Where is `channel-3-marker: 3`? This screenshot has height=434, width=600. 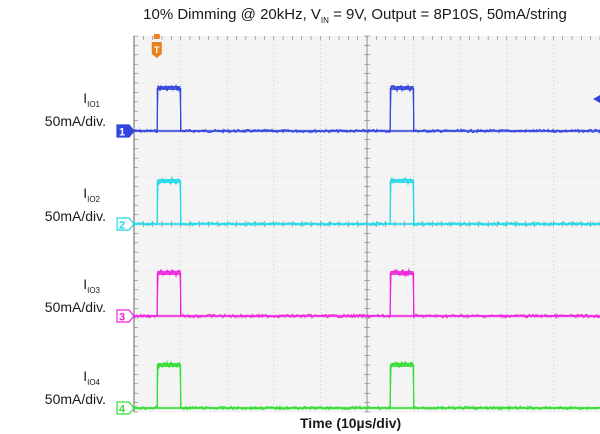 channel-3-marker: 3 is located at coordinates (125, 316).